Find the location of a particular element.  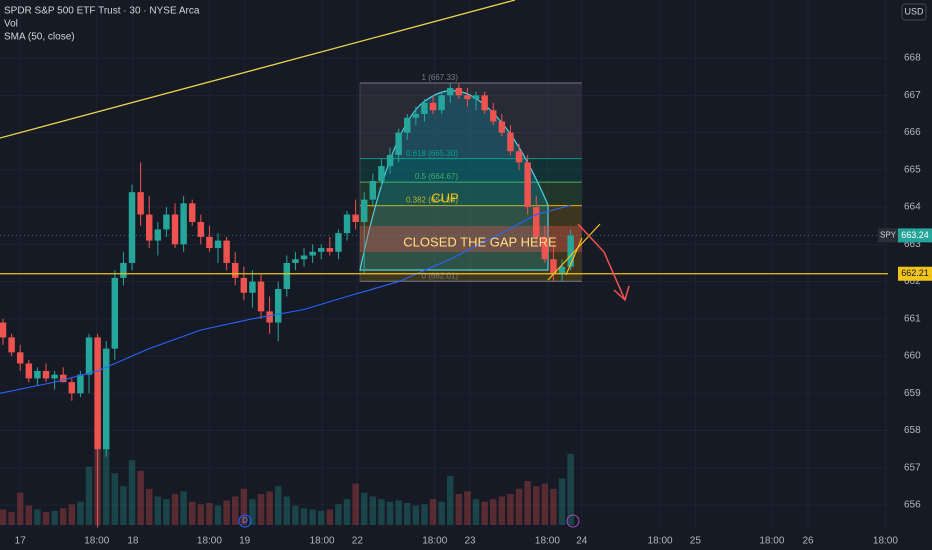

currency-box is located at coordinates (914, 12).